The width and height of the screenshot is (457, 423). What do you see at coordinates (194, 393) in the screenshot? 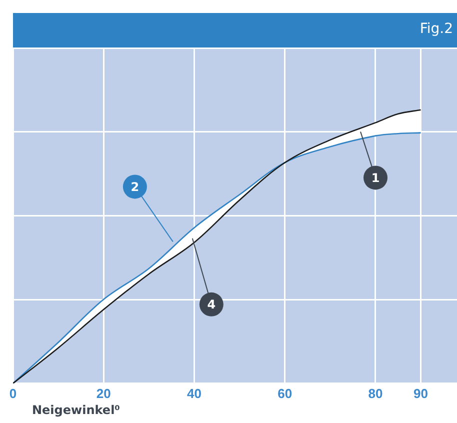
I see `x-tick-label: 40` at bounding box center [194, 393].